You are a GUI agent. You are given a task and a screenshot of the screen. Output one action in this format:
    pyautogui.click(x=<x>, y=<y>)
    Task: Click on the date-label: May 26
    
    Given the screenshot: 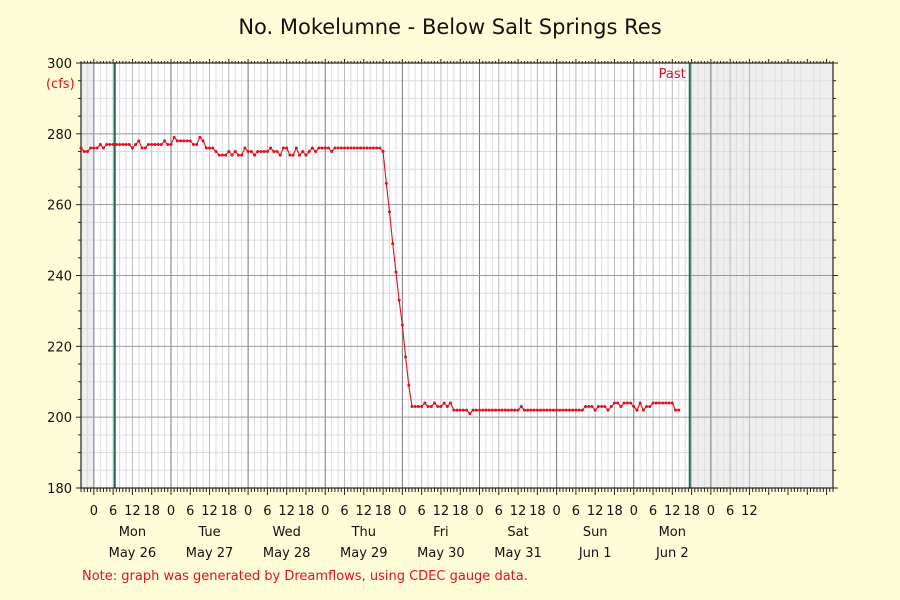 What is the action you would take?
    pyautogui.click(x=133, y=553)
    